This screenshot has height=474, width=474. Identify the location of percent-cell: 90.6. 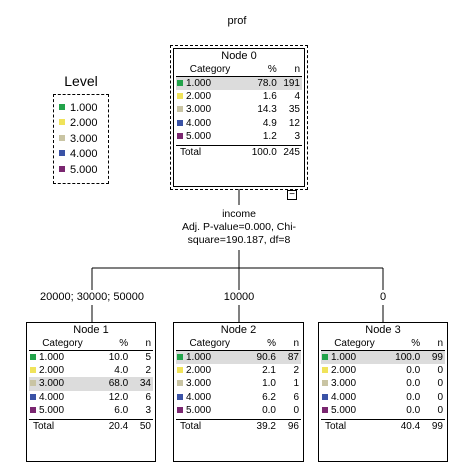
(266, 357).